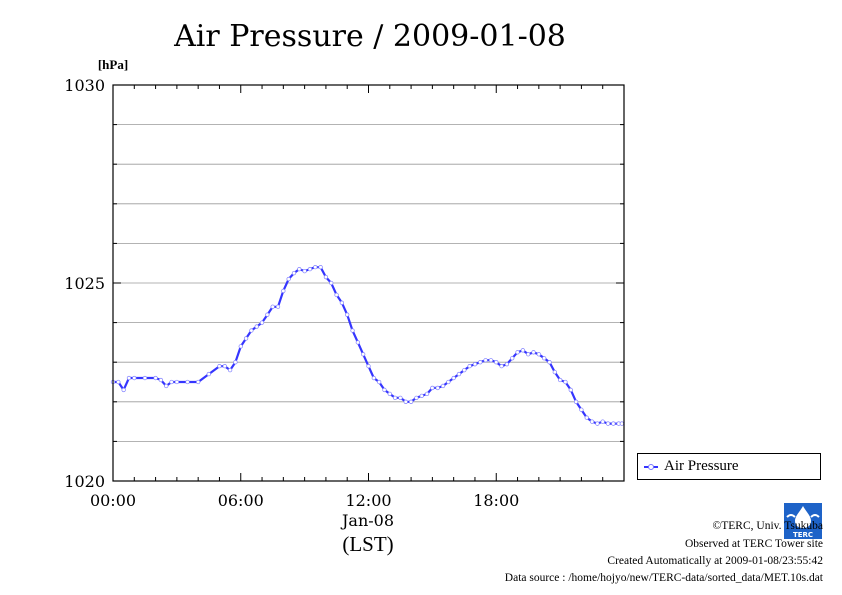 The image size is (842, 595). I want to click on x-tick-label: 00:00, so click(113, 500).